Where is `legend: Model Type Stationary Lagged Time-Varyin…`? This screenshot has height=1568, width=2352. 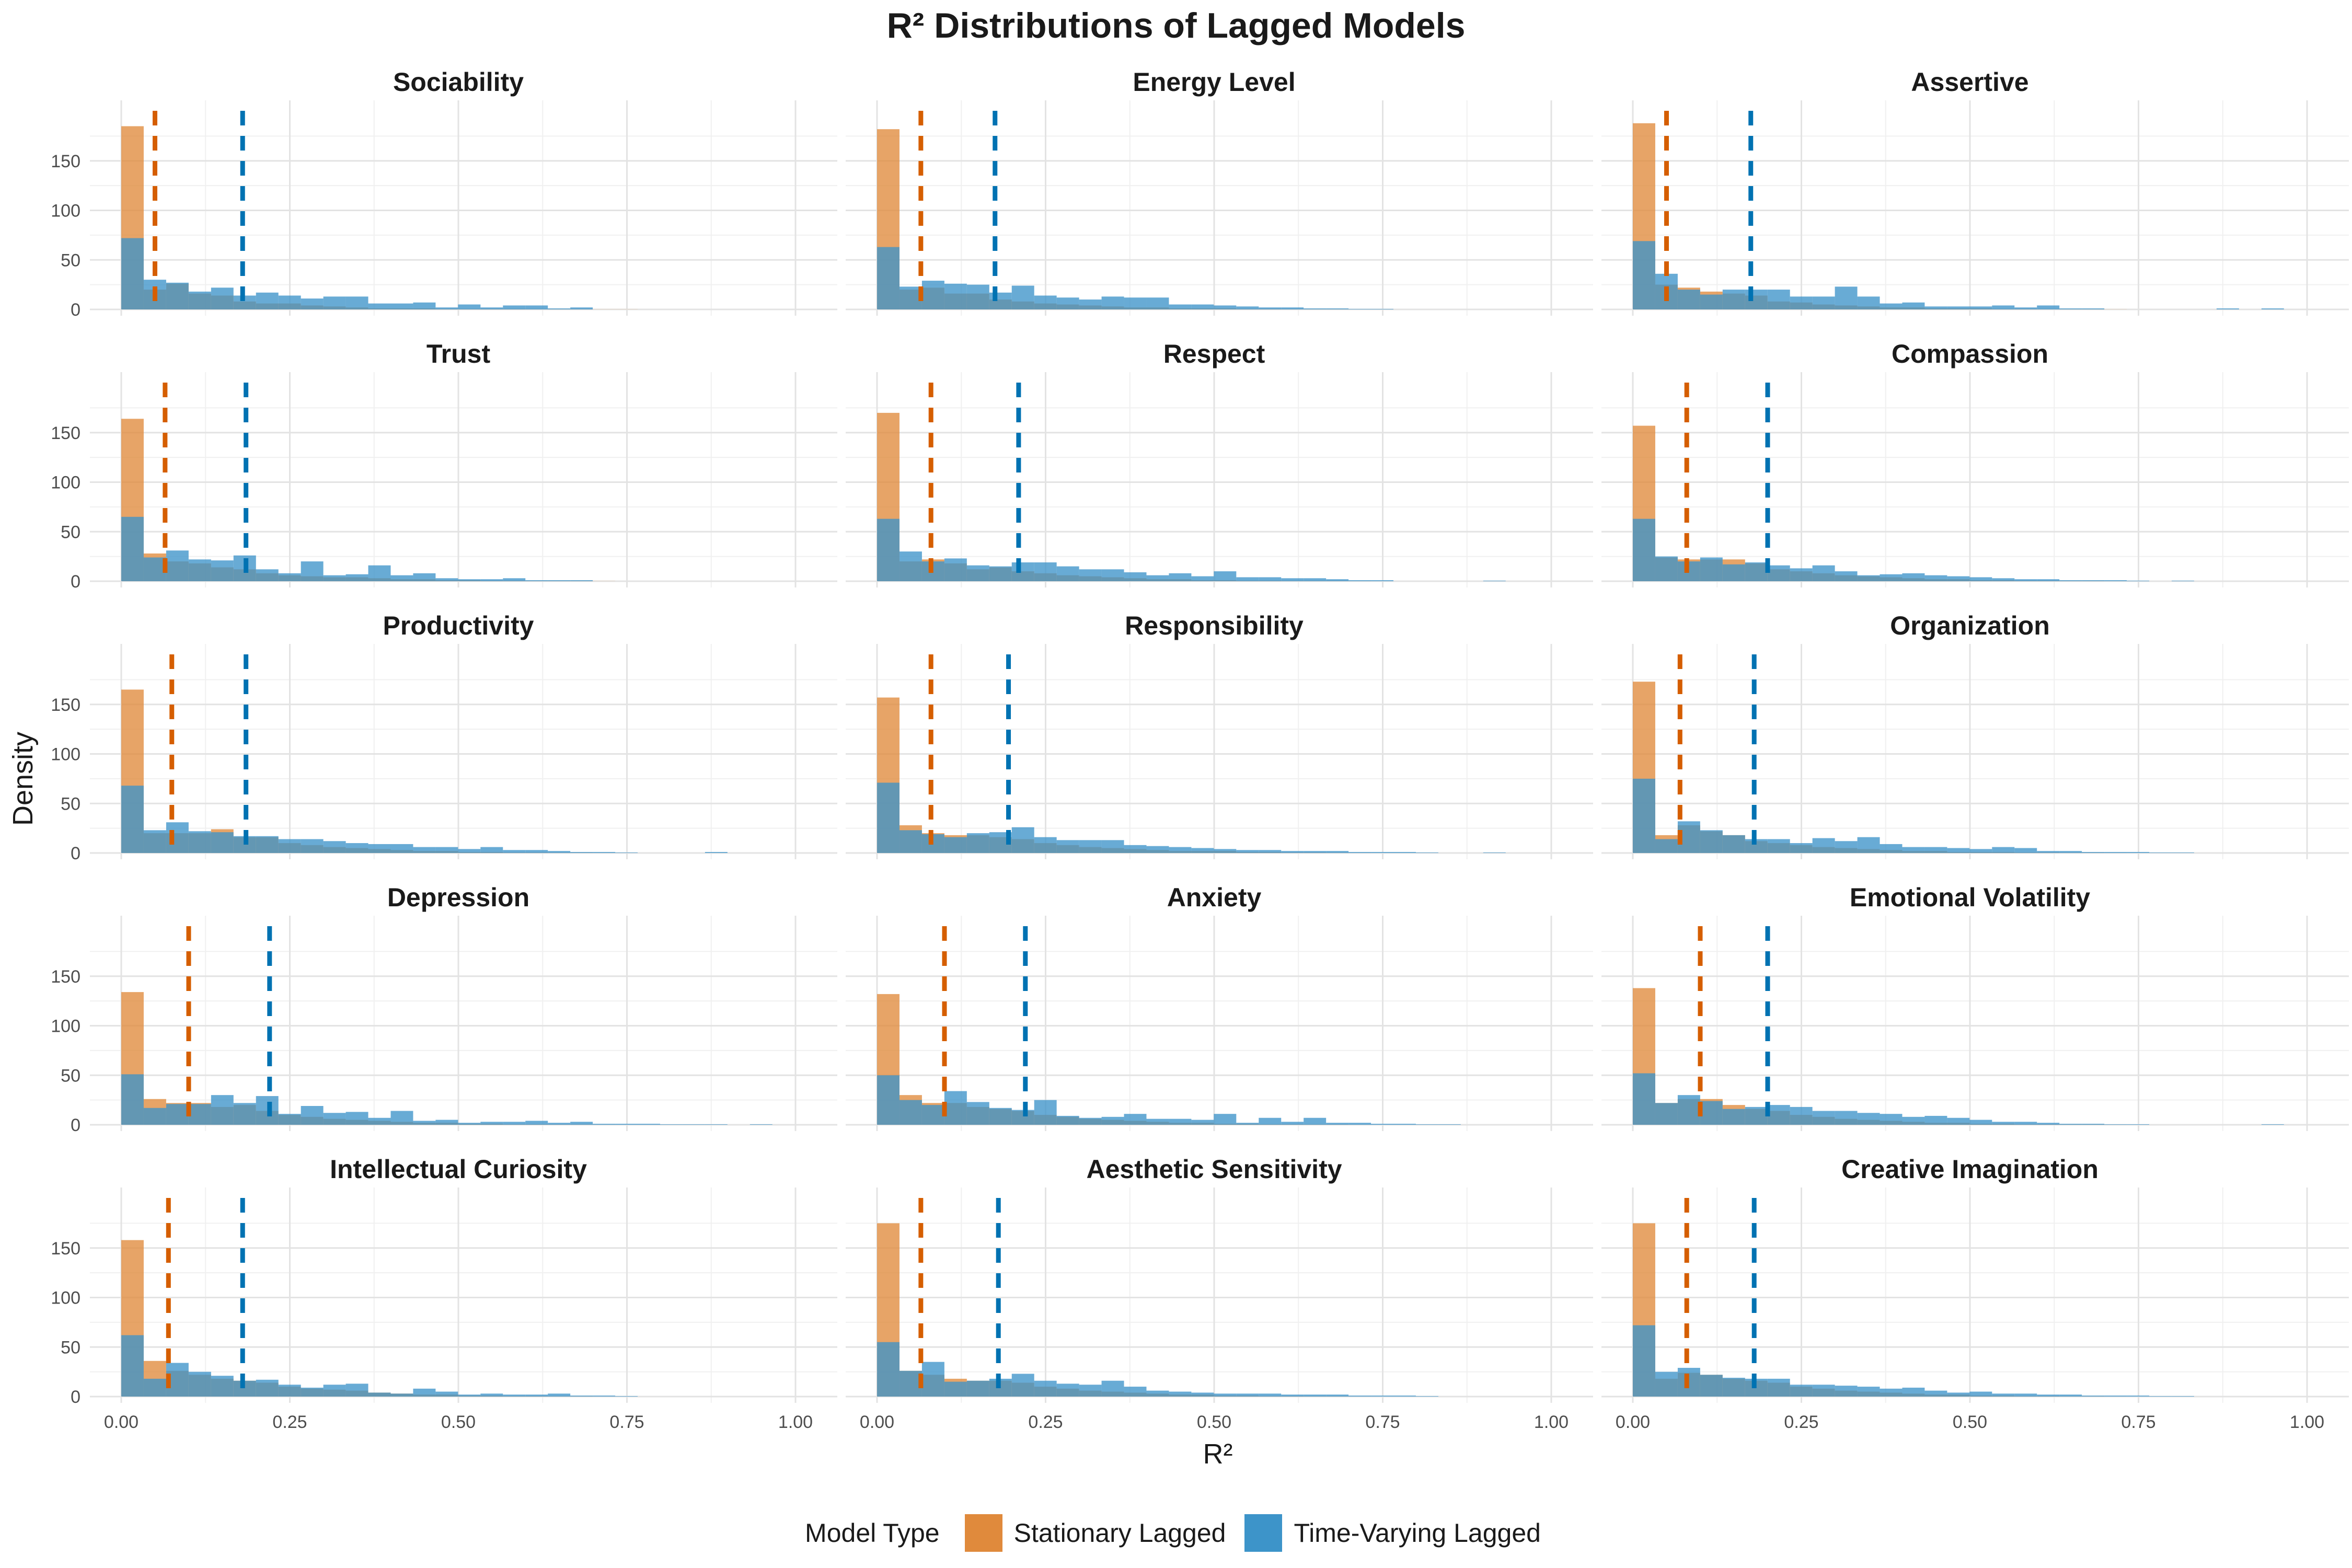 legend: Model Type Stationary Lagged Time-Varyin… is located at coordinates (1176, 1533).